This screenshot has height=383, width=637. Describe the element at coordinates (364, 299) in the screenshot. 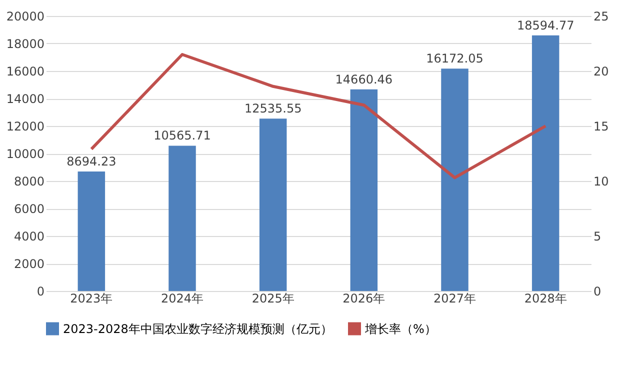

I see `x-tick-label: 2026年` at that location.